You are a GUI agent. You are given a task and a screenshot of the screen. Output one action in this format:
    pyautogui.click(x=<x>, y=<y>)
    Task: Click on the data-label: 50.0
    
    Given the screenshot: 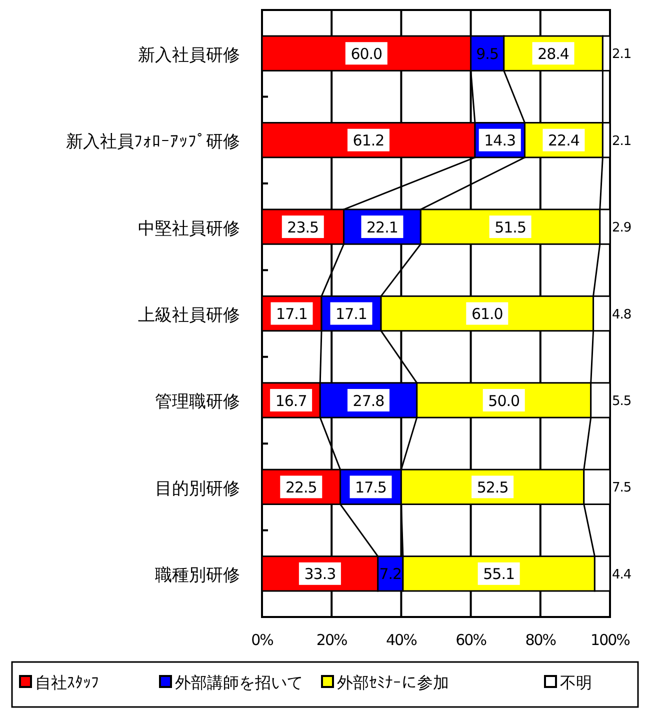 What is the action you would take?
    pyautogui.click(x=504, y=401)
    